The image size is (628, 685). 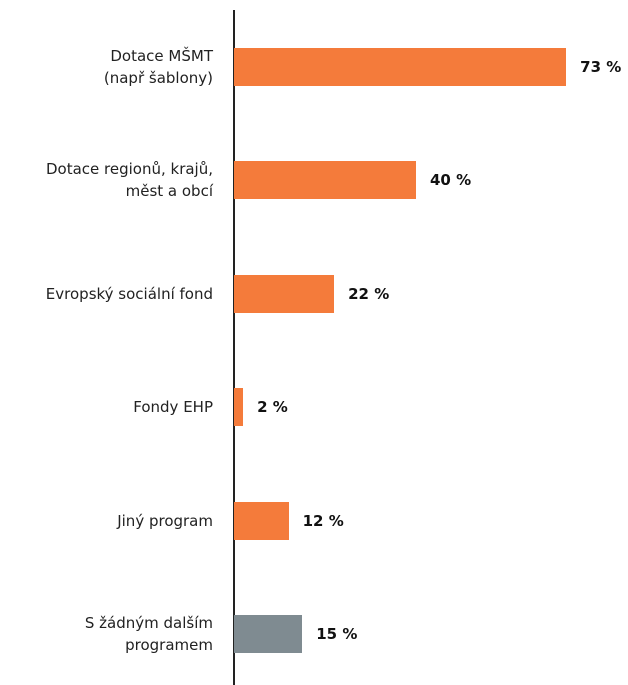 I want to click on category-label: S žádným dalším programem, so click(x=148, y=634).